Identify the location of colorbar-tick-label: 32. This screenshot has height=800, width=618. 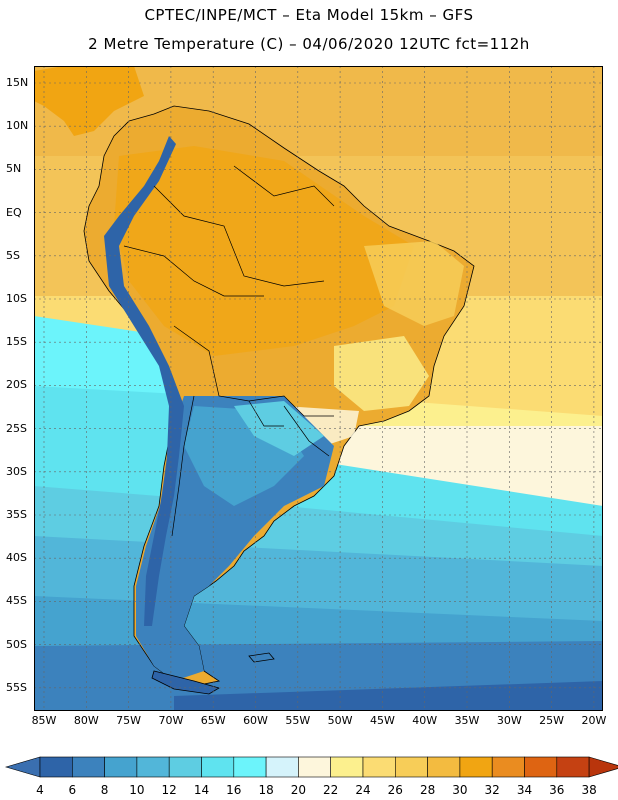
(492, 790).